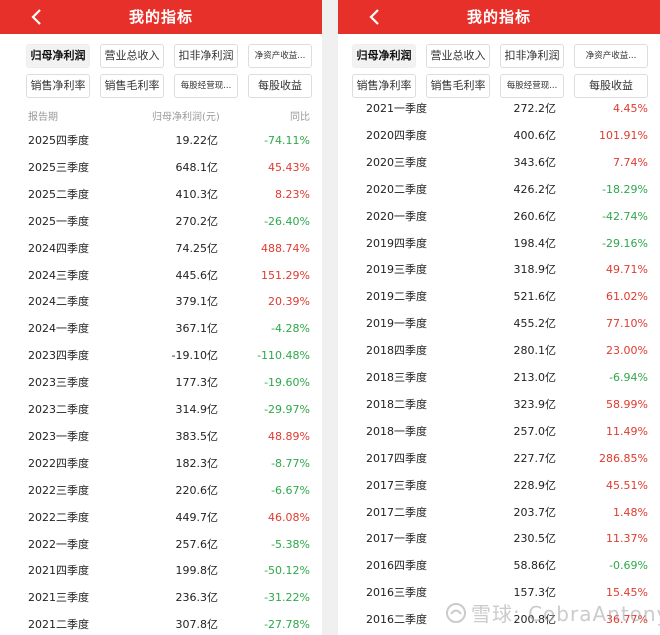  I want to click on table-row: 2021四季度 199.8亿 -50.12%, so click(161, 570).